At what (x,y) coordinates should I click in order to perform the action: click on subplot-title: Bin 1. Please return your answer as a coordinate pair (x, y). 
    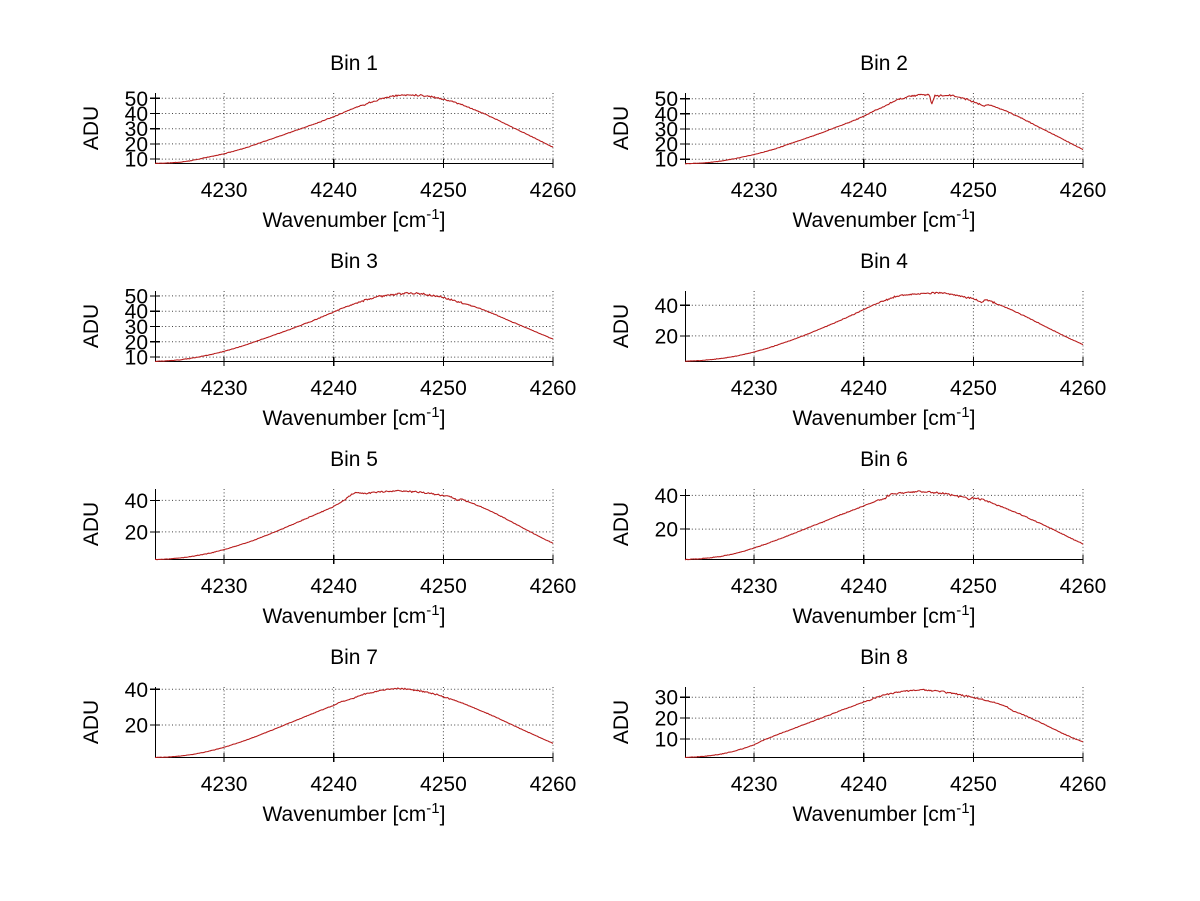
    Looking at the image, I should click on (354, 63).